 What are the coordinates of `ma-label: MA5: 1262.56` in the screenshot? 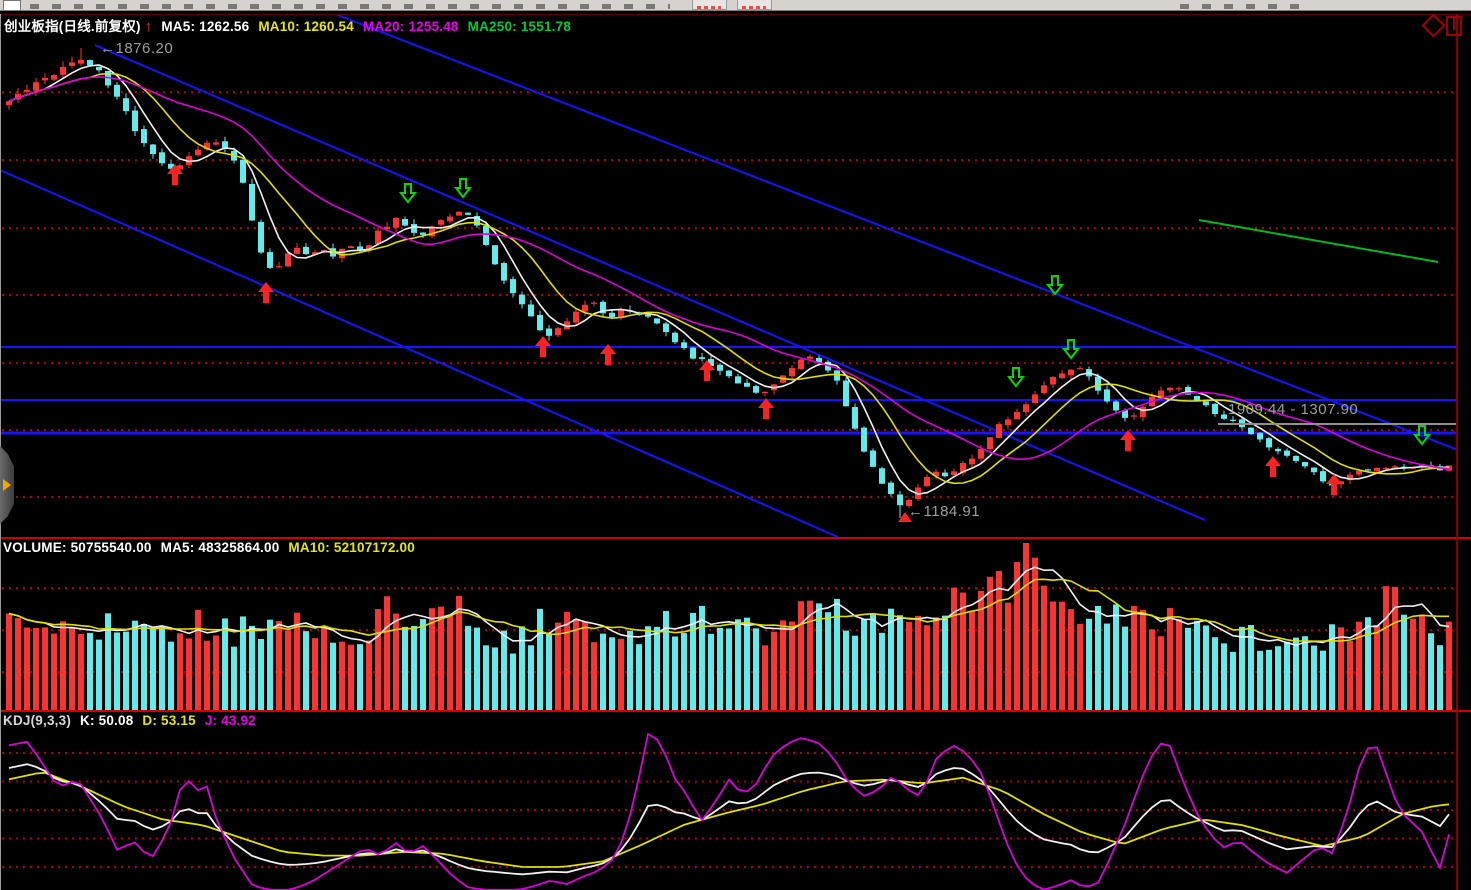 It's located at (205, 26).